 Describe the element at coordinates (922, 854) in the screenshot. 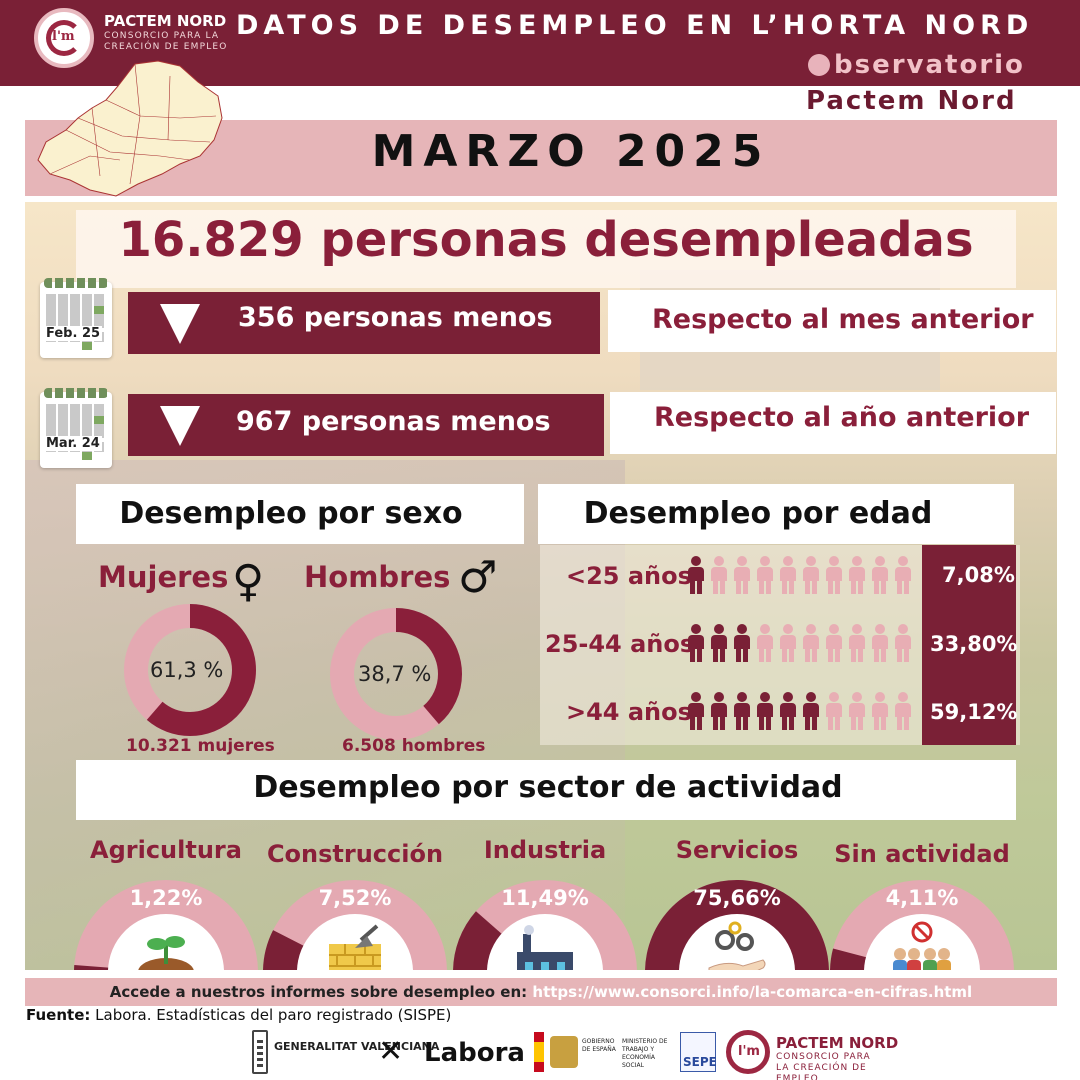

I see `sector-label: Sin actividad` at that location.